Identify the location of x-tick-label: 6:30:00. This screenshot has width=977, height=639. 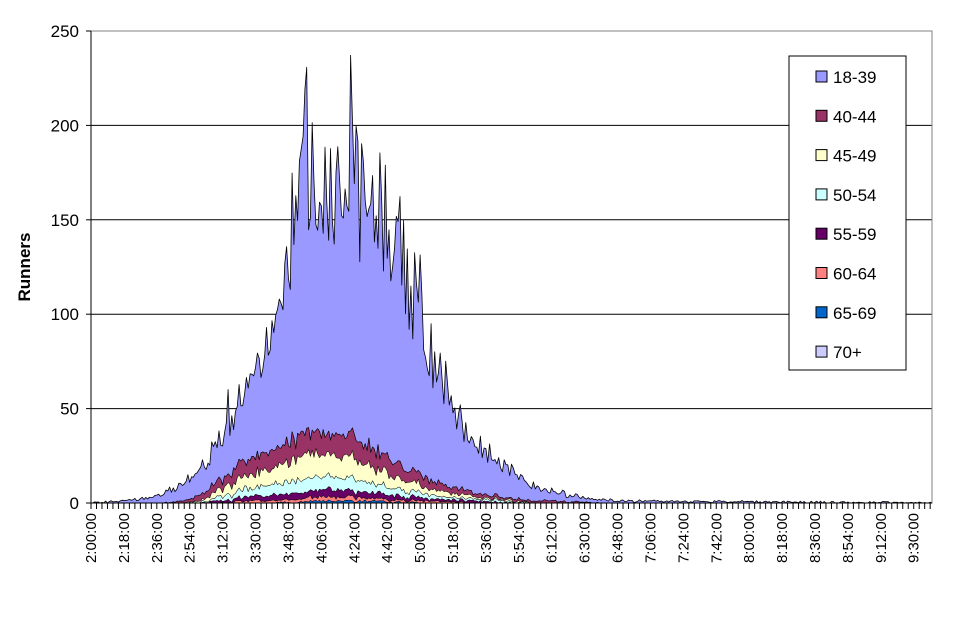
(585, 538).